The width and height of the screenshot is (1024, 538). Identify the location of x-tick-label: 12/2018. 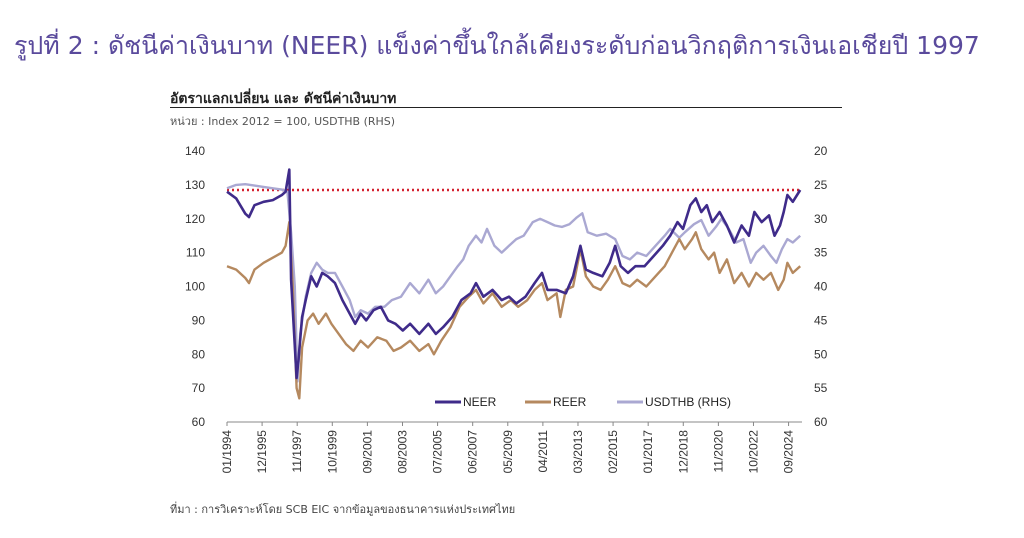
(683, 452).